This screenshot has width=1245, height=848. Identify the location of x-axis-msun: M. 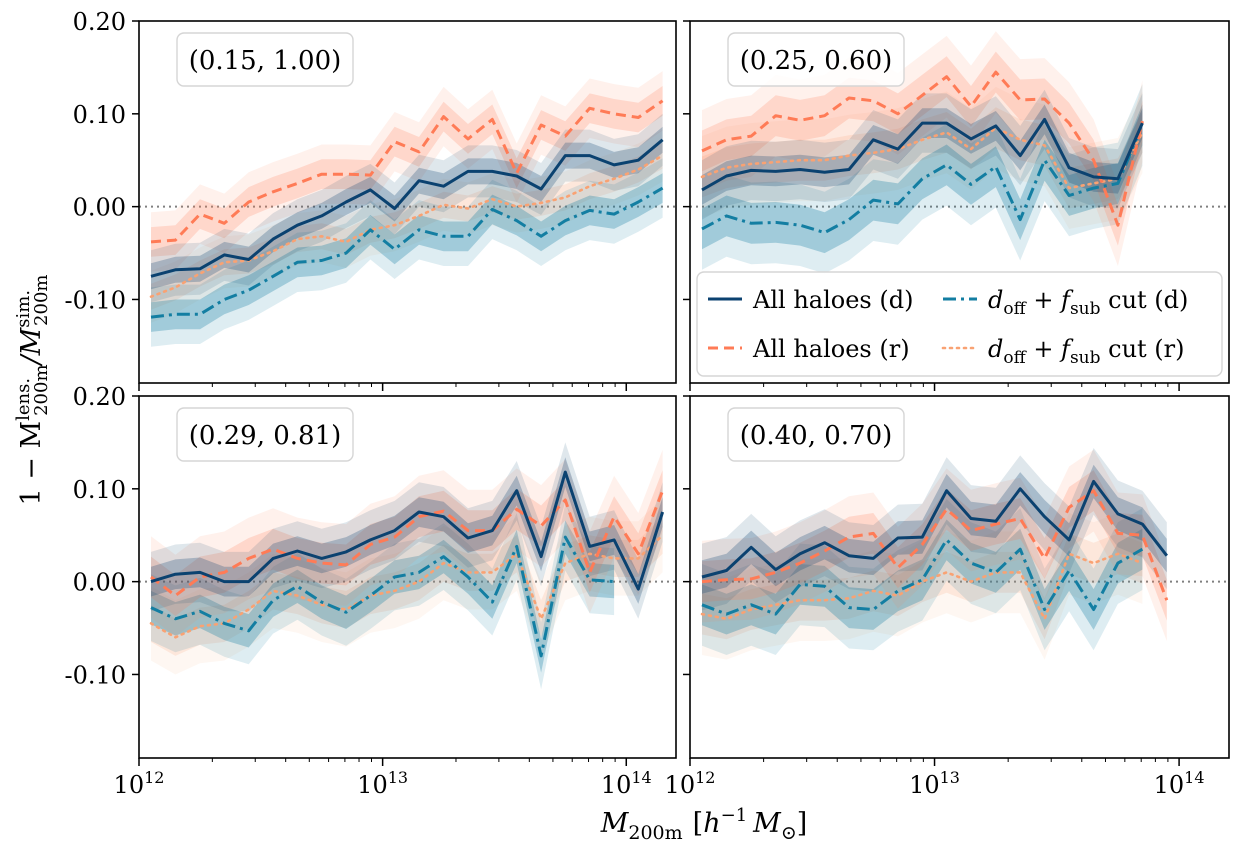
(767, 823).